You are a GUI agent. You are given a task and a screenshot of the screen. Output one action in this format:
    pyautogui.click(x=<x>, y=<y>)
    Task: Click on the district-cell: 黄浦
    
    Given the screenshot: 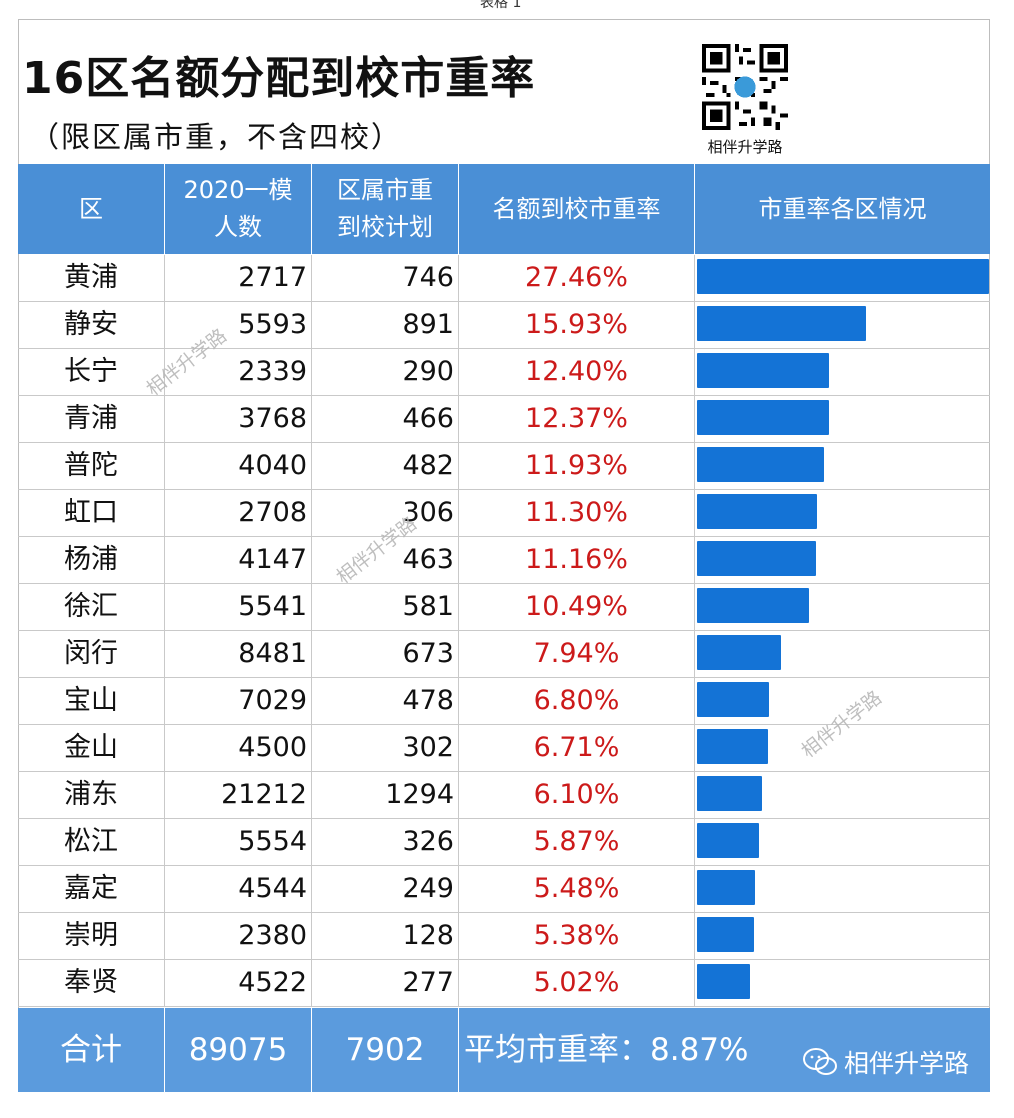 What is the action you would take?
    pyautogui.click(x=91, y=278)
    